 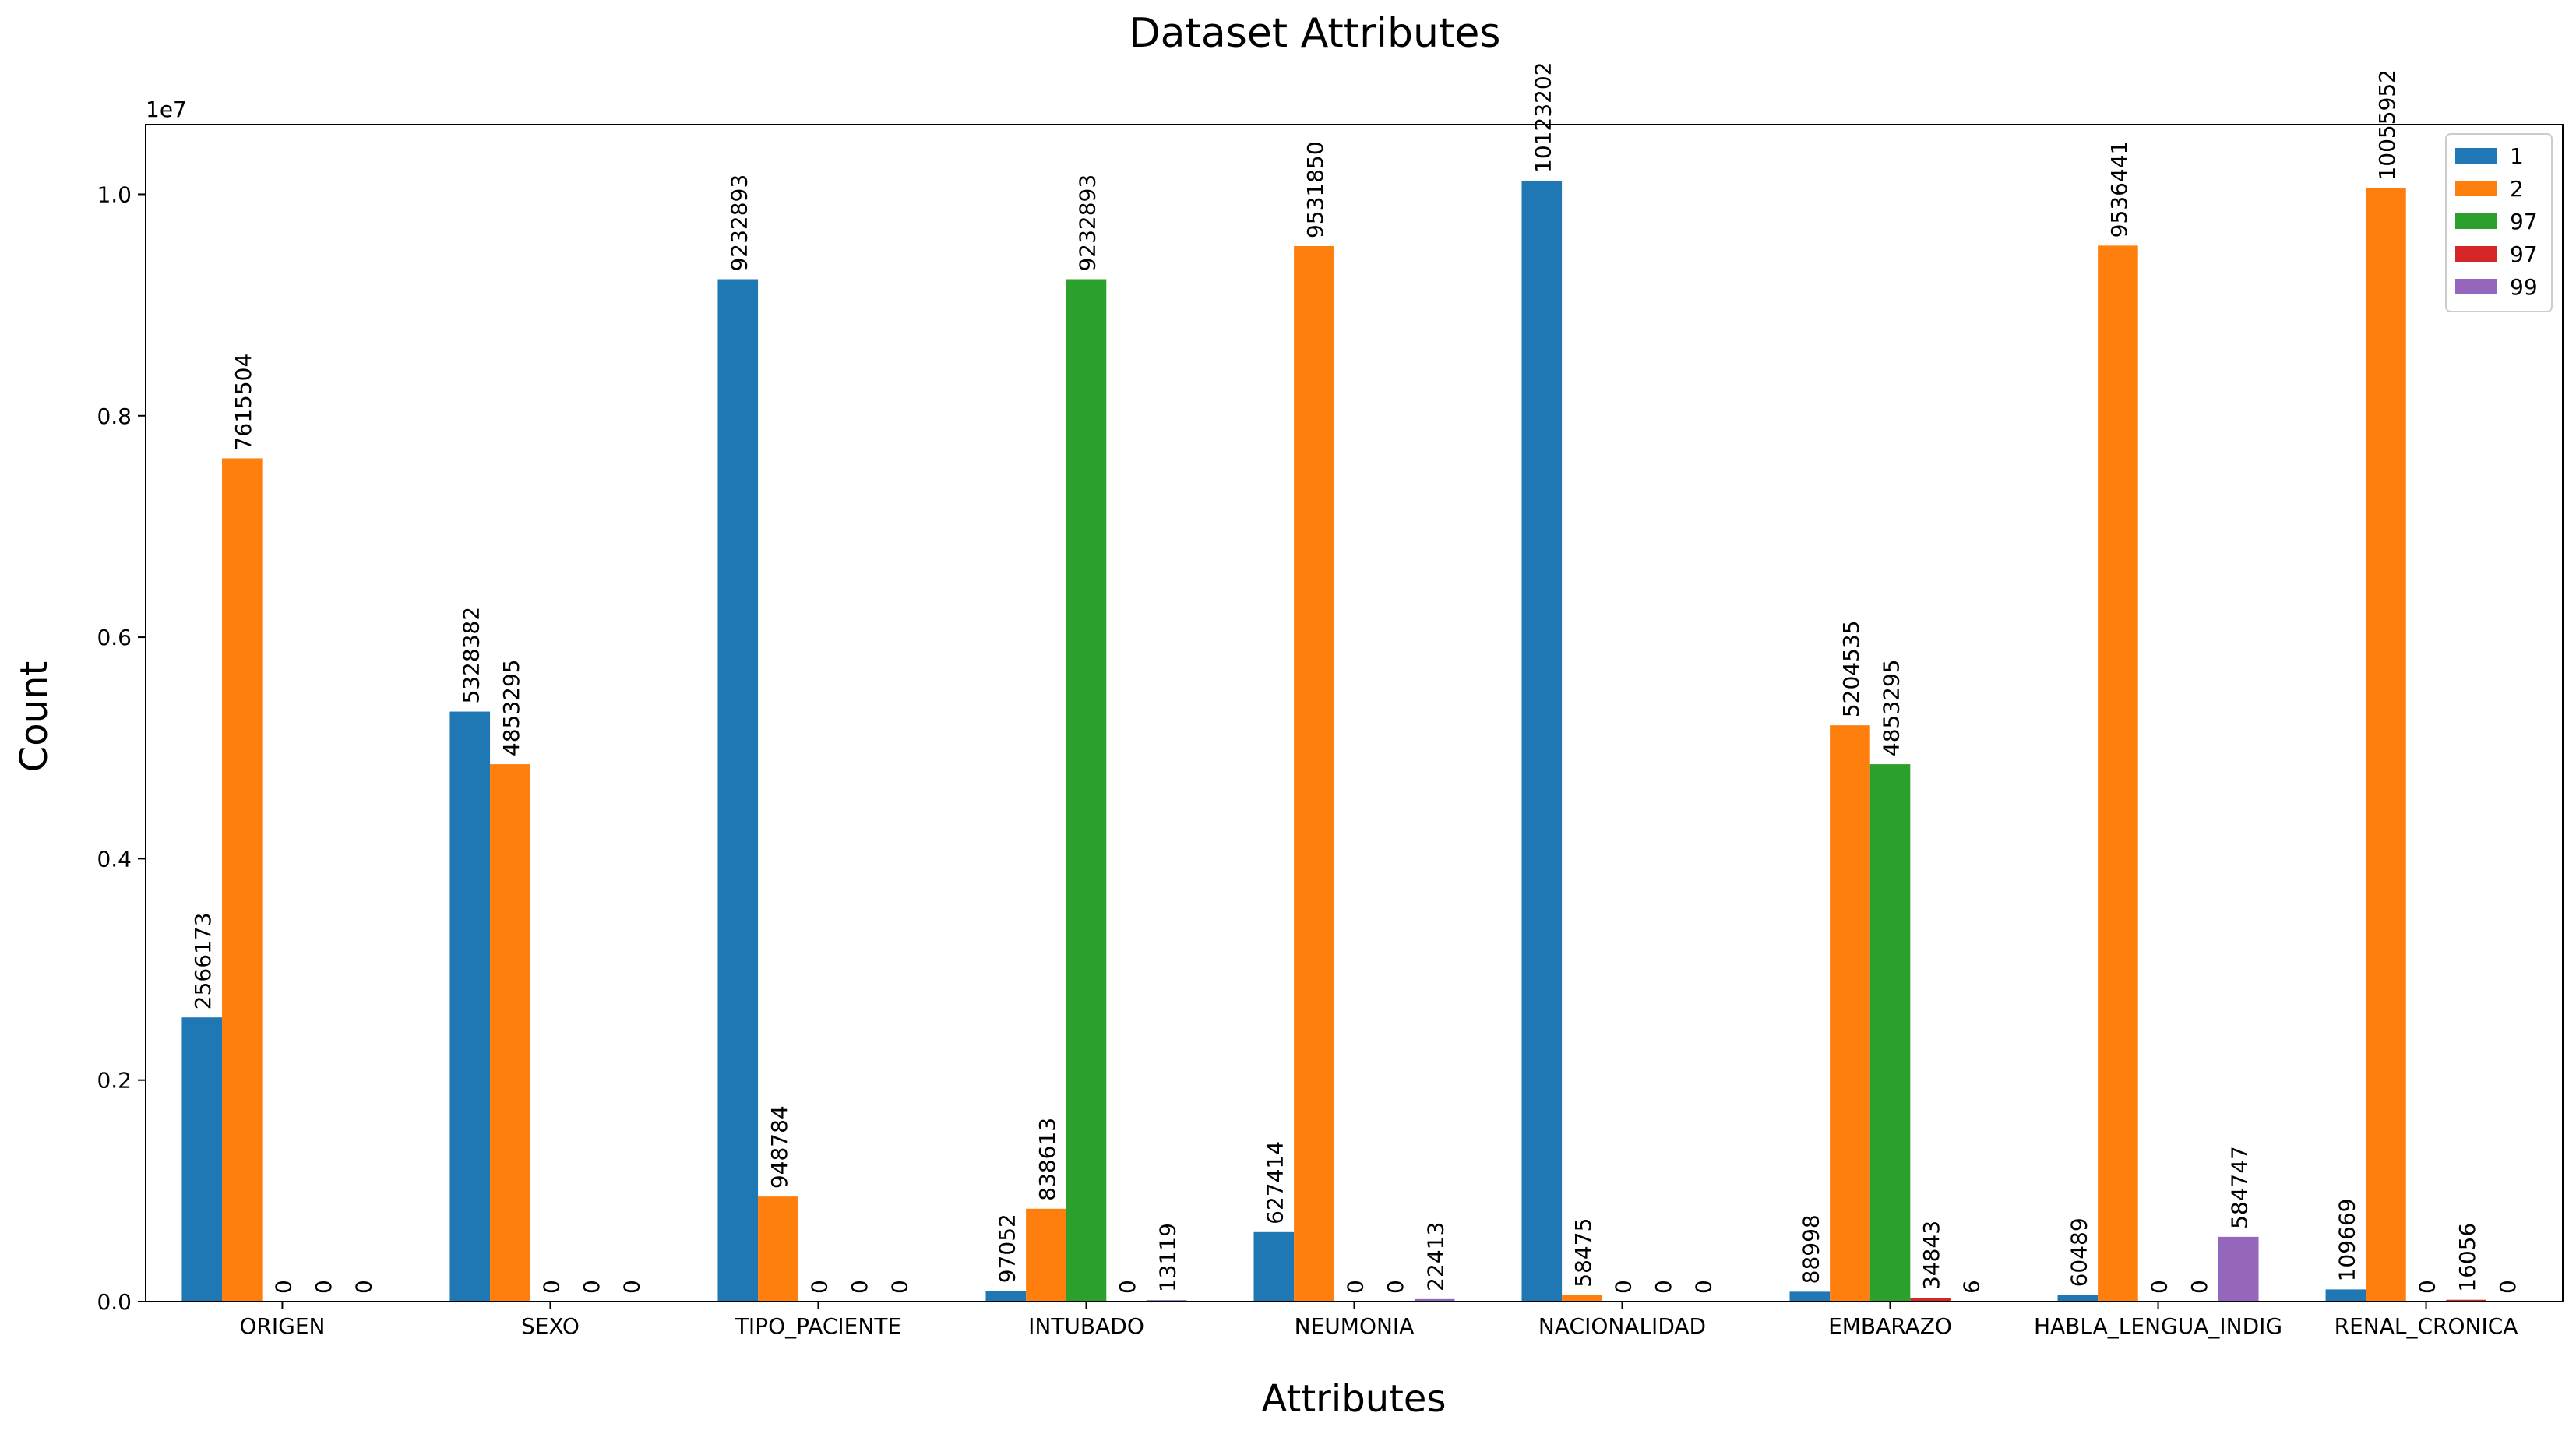 What do you see at coordinates (1890, 1326) in the screenshot?
I see `x-tick-label: EMBARAZO` at bounding box center [1890, 1326].